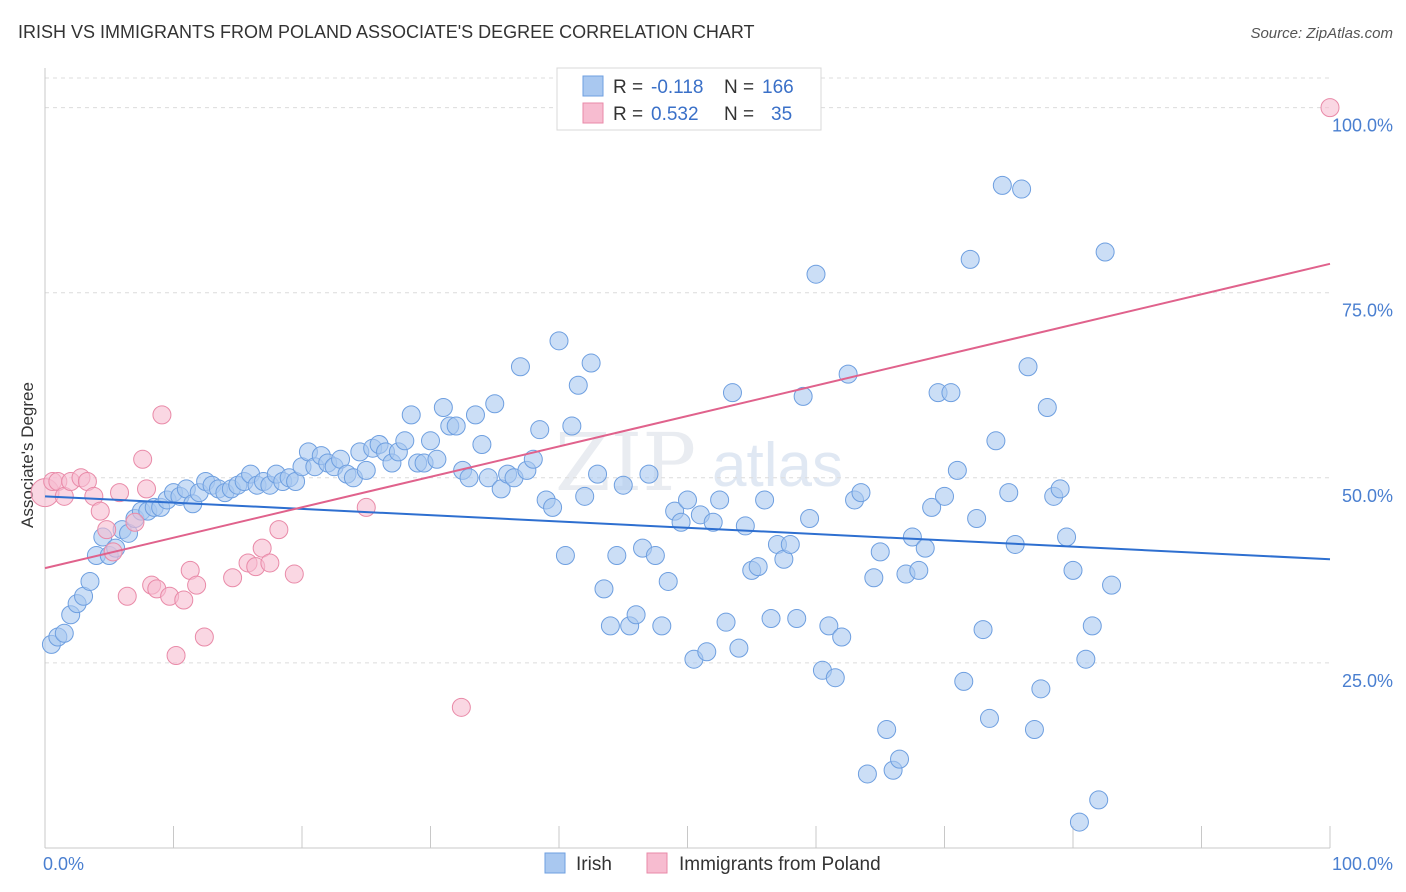 The width and height of the screenshot is (1406, 892). What do you see at coordinates (1367, 681) in the screenshot?
I see `y-tick-label-3: 25.0%` at bounding box center [1367, 681].